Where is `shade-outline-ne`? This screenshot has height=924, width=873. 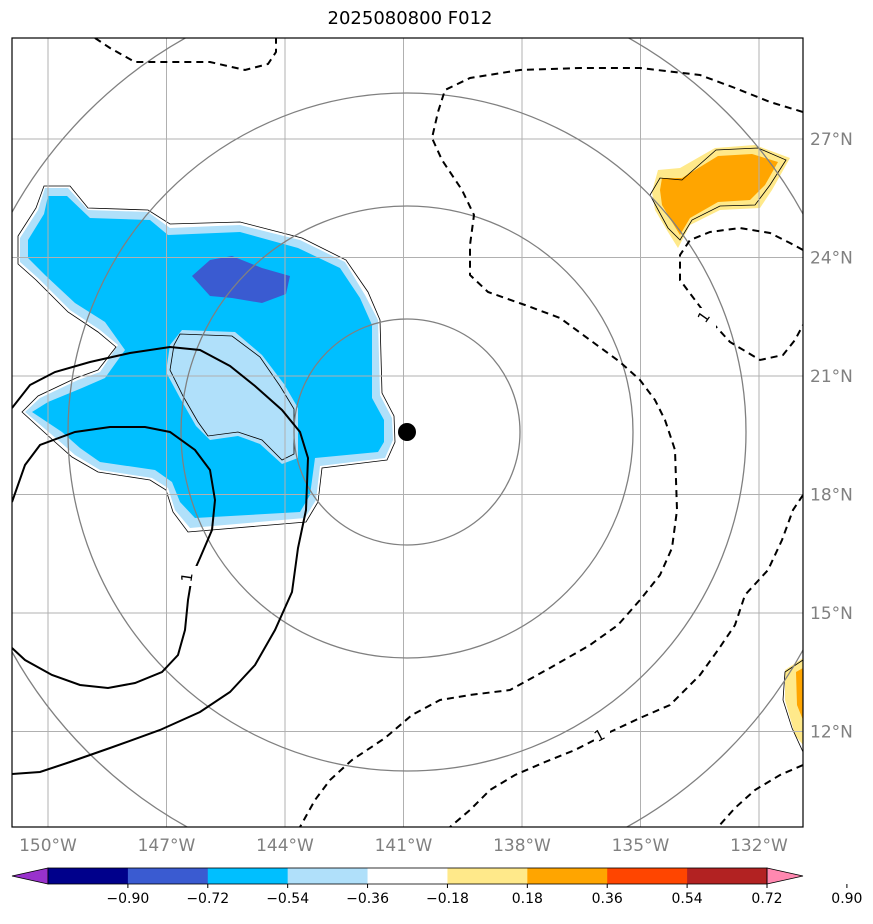
shade-outline-ne is located at coordinates (718, 194).